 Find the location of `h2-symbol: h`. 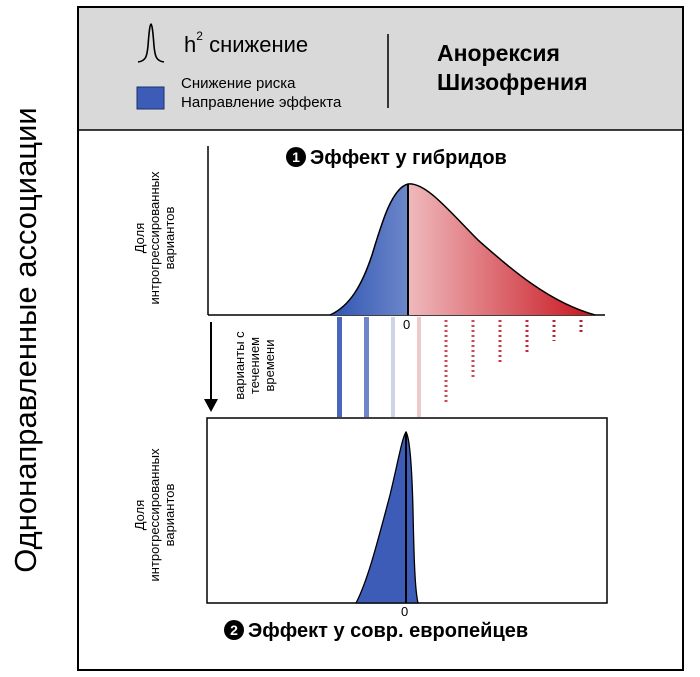

h2-symbol: h is located at coordinates (190, 44).